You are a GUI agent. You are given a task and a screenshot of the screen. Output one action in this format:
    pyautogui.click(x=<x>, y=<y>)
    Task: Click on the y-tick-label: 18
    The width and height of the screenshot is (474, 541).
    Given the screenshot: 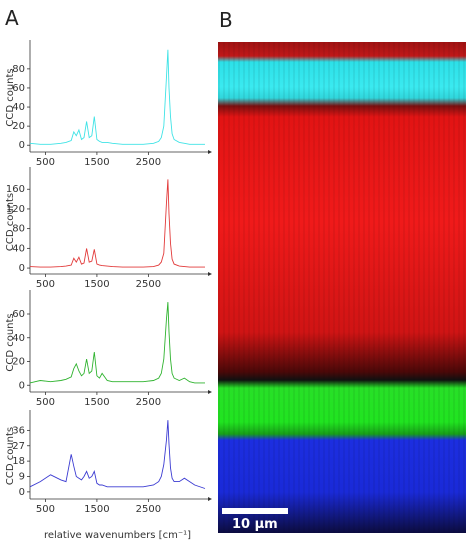 What is the action you would take?
    pyautogui.click(x=18, y=461)
    